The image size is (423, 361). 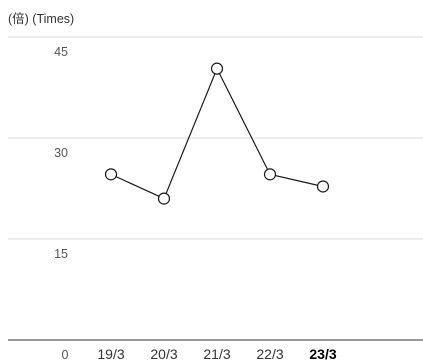 I want to click on x-tick-label-20-3: 20/3, so click(x=163, y=353).